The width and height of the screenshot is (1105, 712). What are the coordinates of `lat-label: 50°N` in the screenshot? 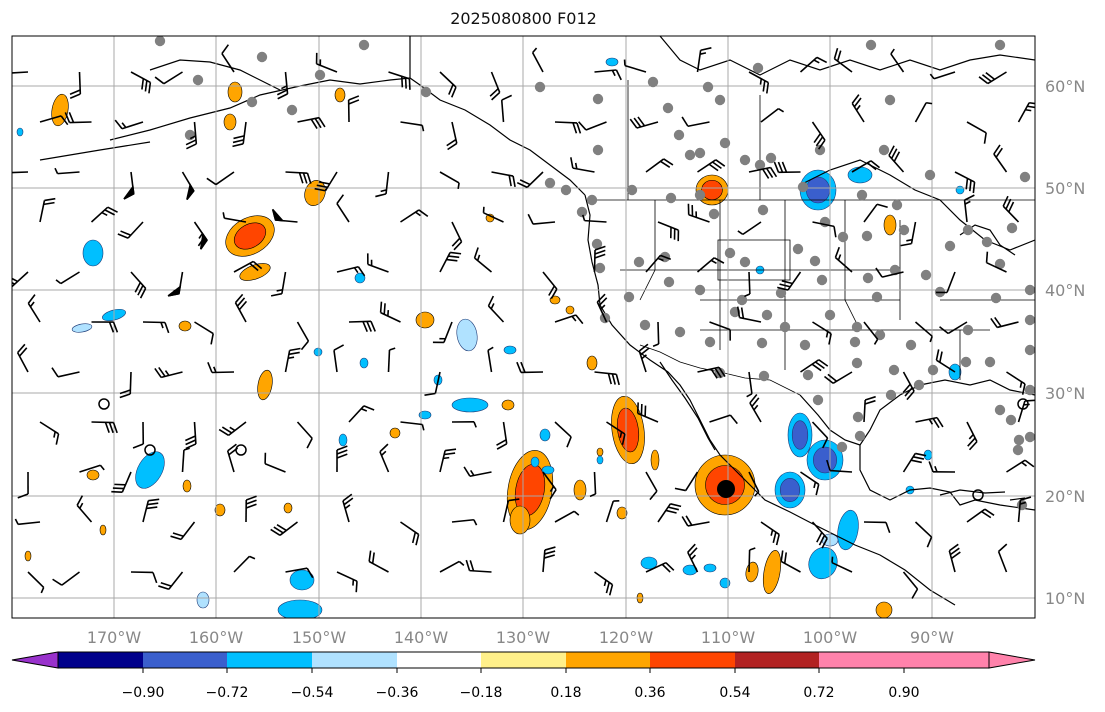 It's located at (1065, 188).